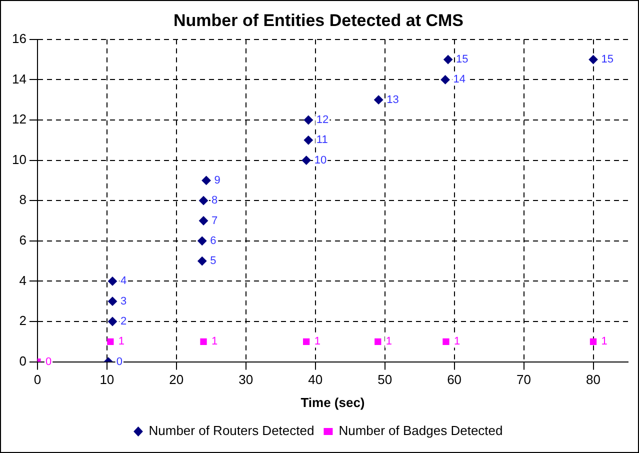 The image size is (639, 453). What do you see at coordinates (107, 380) in the screenshot?
I see `x-tick-label: 10` at bounding box center [107, 380].